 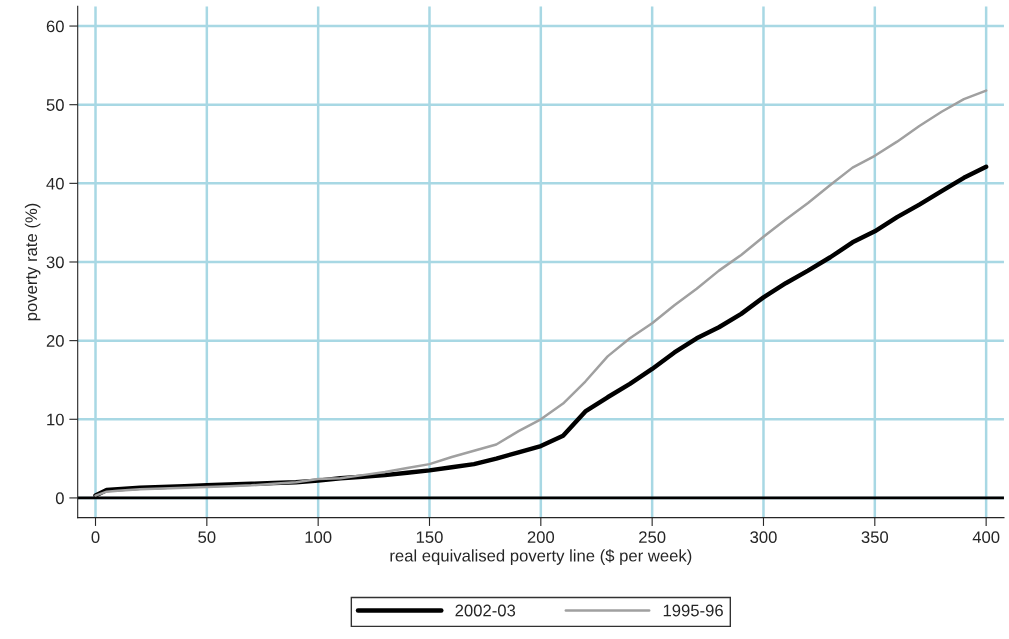 I want to click on x-axis-title: real equivalised poverty line ($ per week), so click(x=541, y=557).